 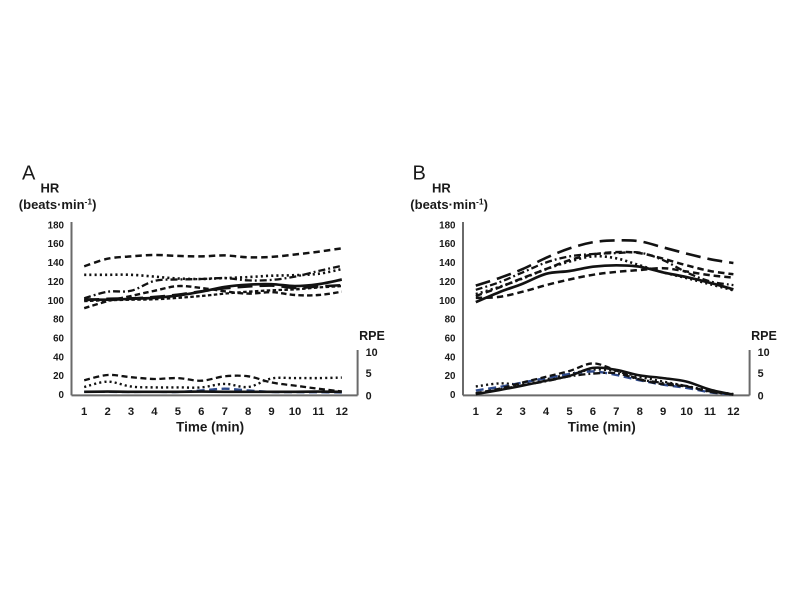 I want to click on svg-text: A, so click(x=29, y=174).